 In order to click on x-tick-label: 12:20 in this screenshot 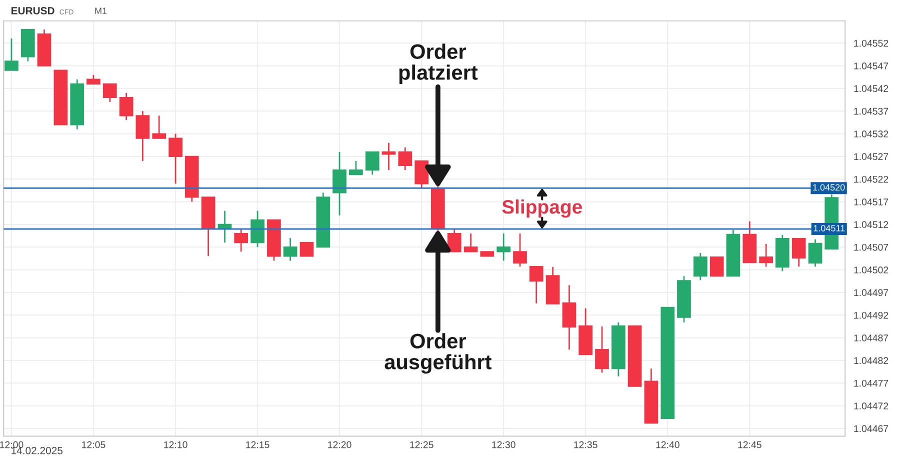, I will do `click(340, 444)`.